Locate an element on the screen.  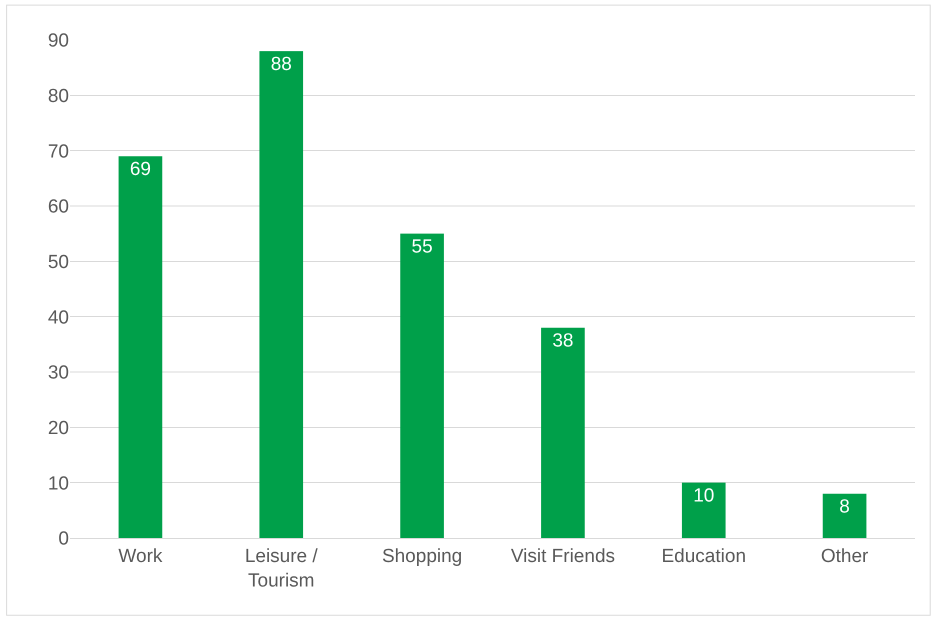
y-tick-label: 90 is located at coordinates (58, 41).